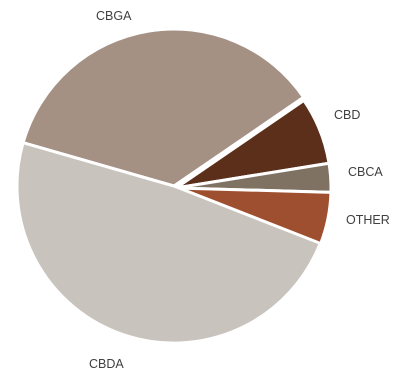 The width and height of the screenshot is (399, 372). What do you see at coordinates (368, 220) in the screenshot?
I see `slice-label-other: OTHER` at bounding box center [368, 220].